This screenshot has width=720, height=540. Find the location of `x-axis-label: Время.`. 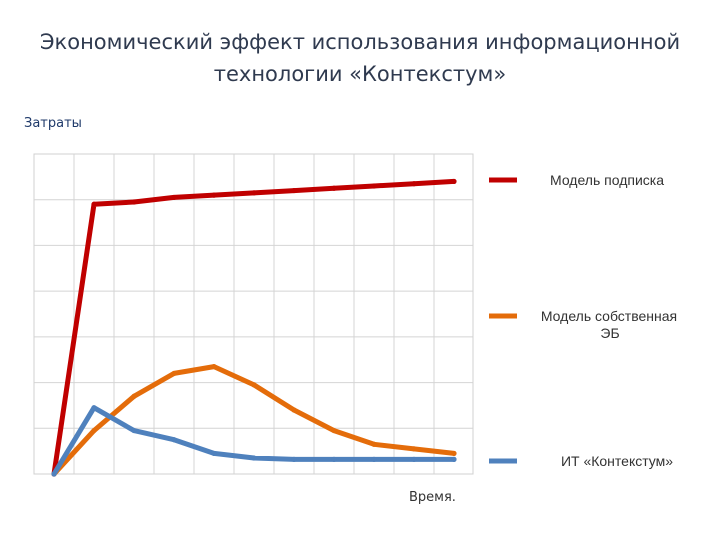

x-axis-label: Время. is located at coordinates (432, 497).